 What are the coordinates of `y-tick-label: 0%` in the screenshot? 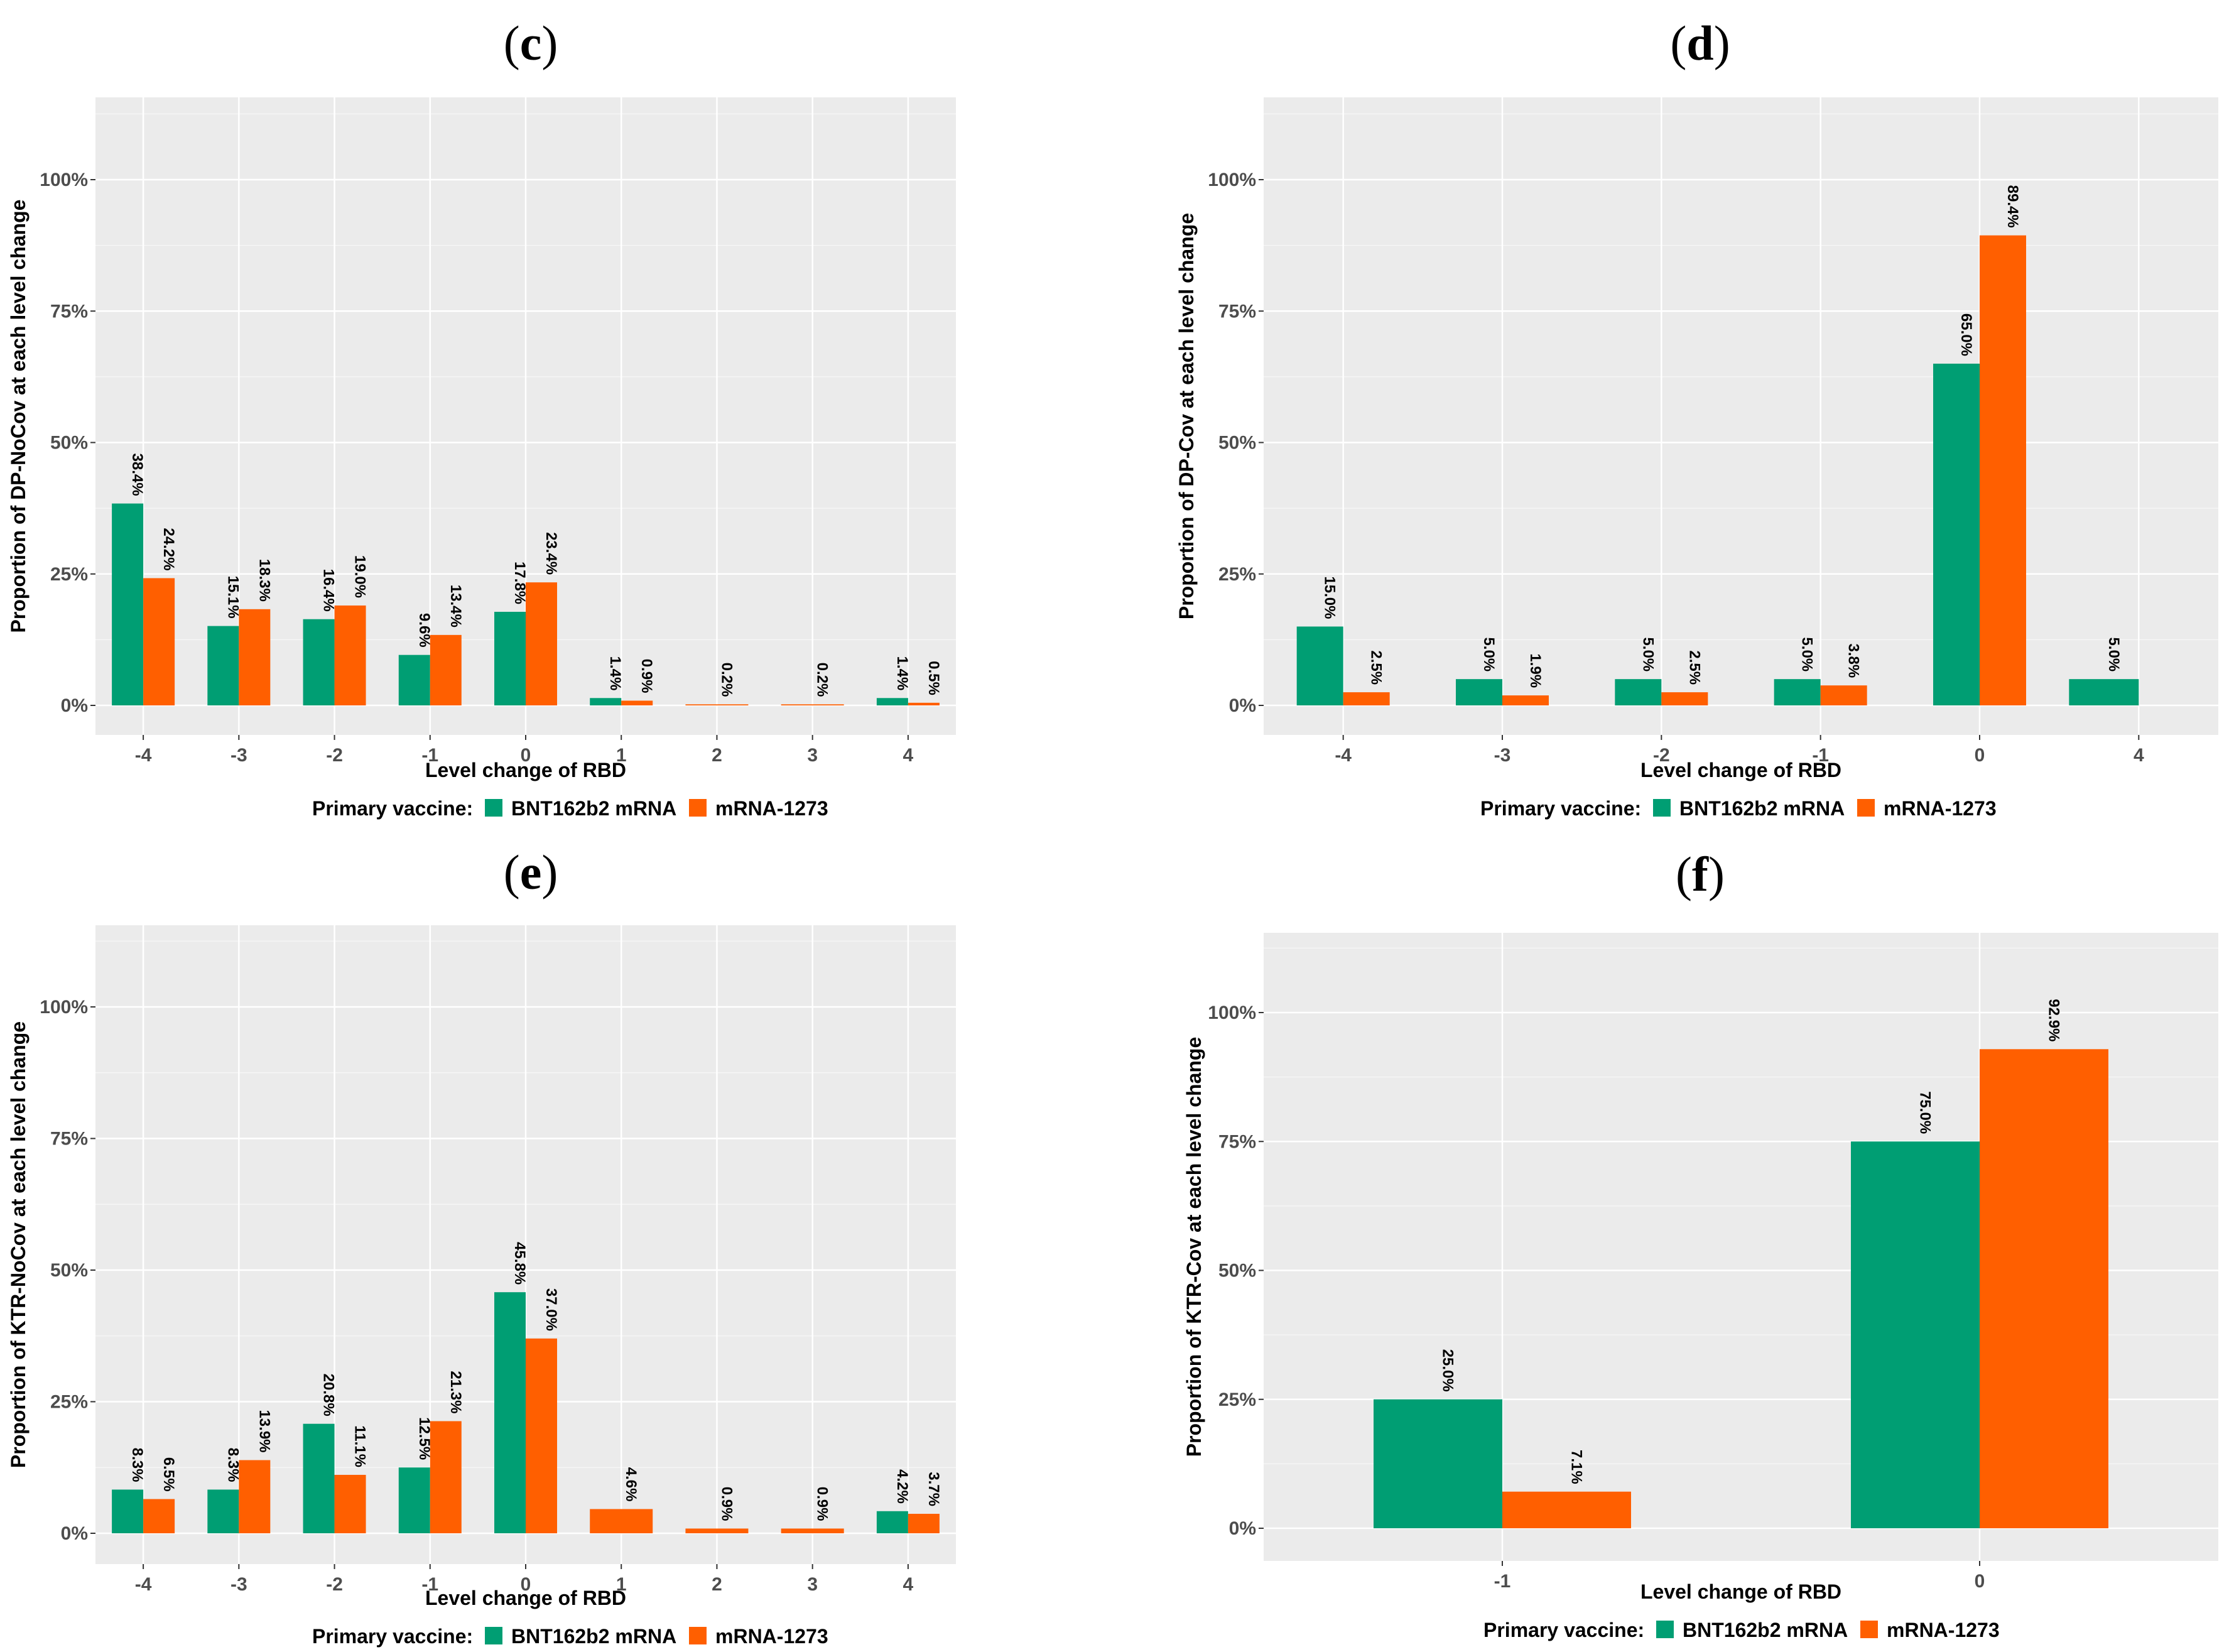 It's located at (1242, 705).